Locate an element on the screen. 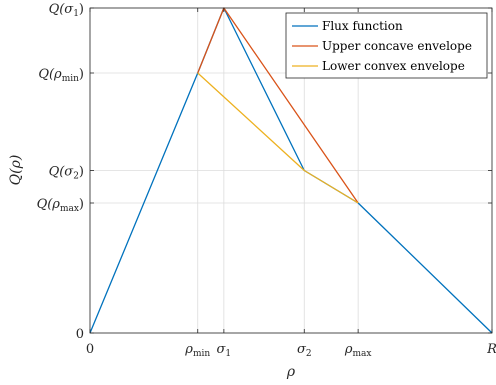 This screenshot has width=496, height=385. x-tick-label: σ2 is located at coordinates (304, 350).